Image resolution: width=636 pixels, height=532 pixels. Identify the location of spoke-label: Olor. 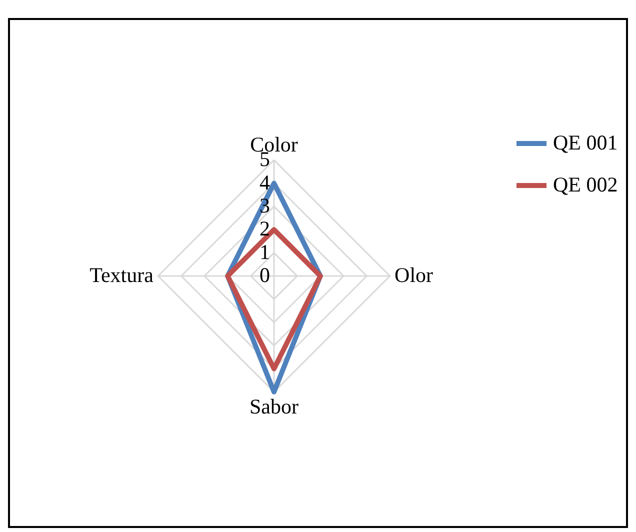
(414, 275).